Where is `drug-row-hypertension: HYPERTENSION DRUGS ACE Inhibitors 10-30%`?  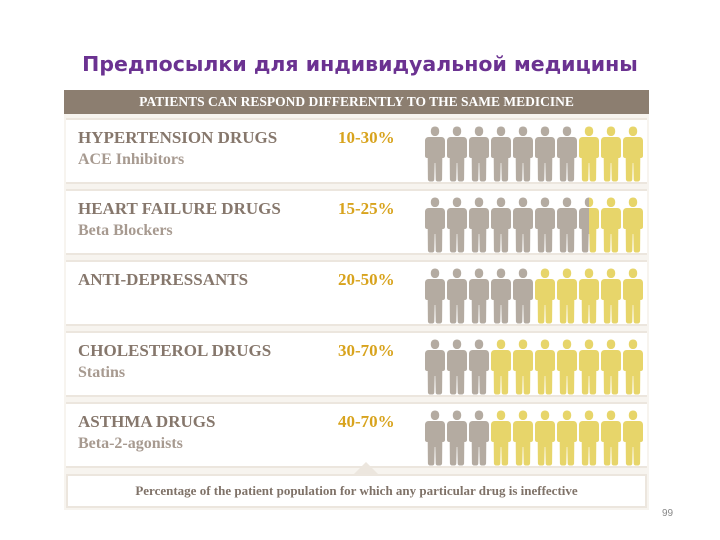
drug-row-hypertension: HYPERTENSION DRUGS ACE Inhibitors 10-30% is located at coordinates (356, 151).